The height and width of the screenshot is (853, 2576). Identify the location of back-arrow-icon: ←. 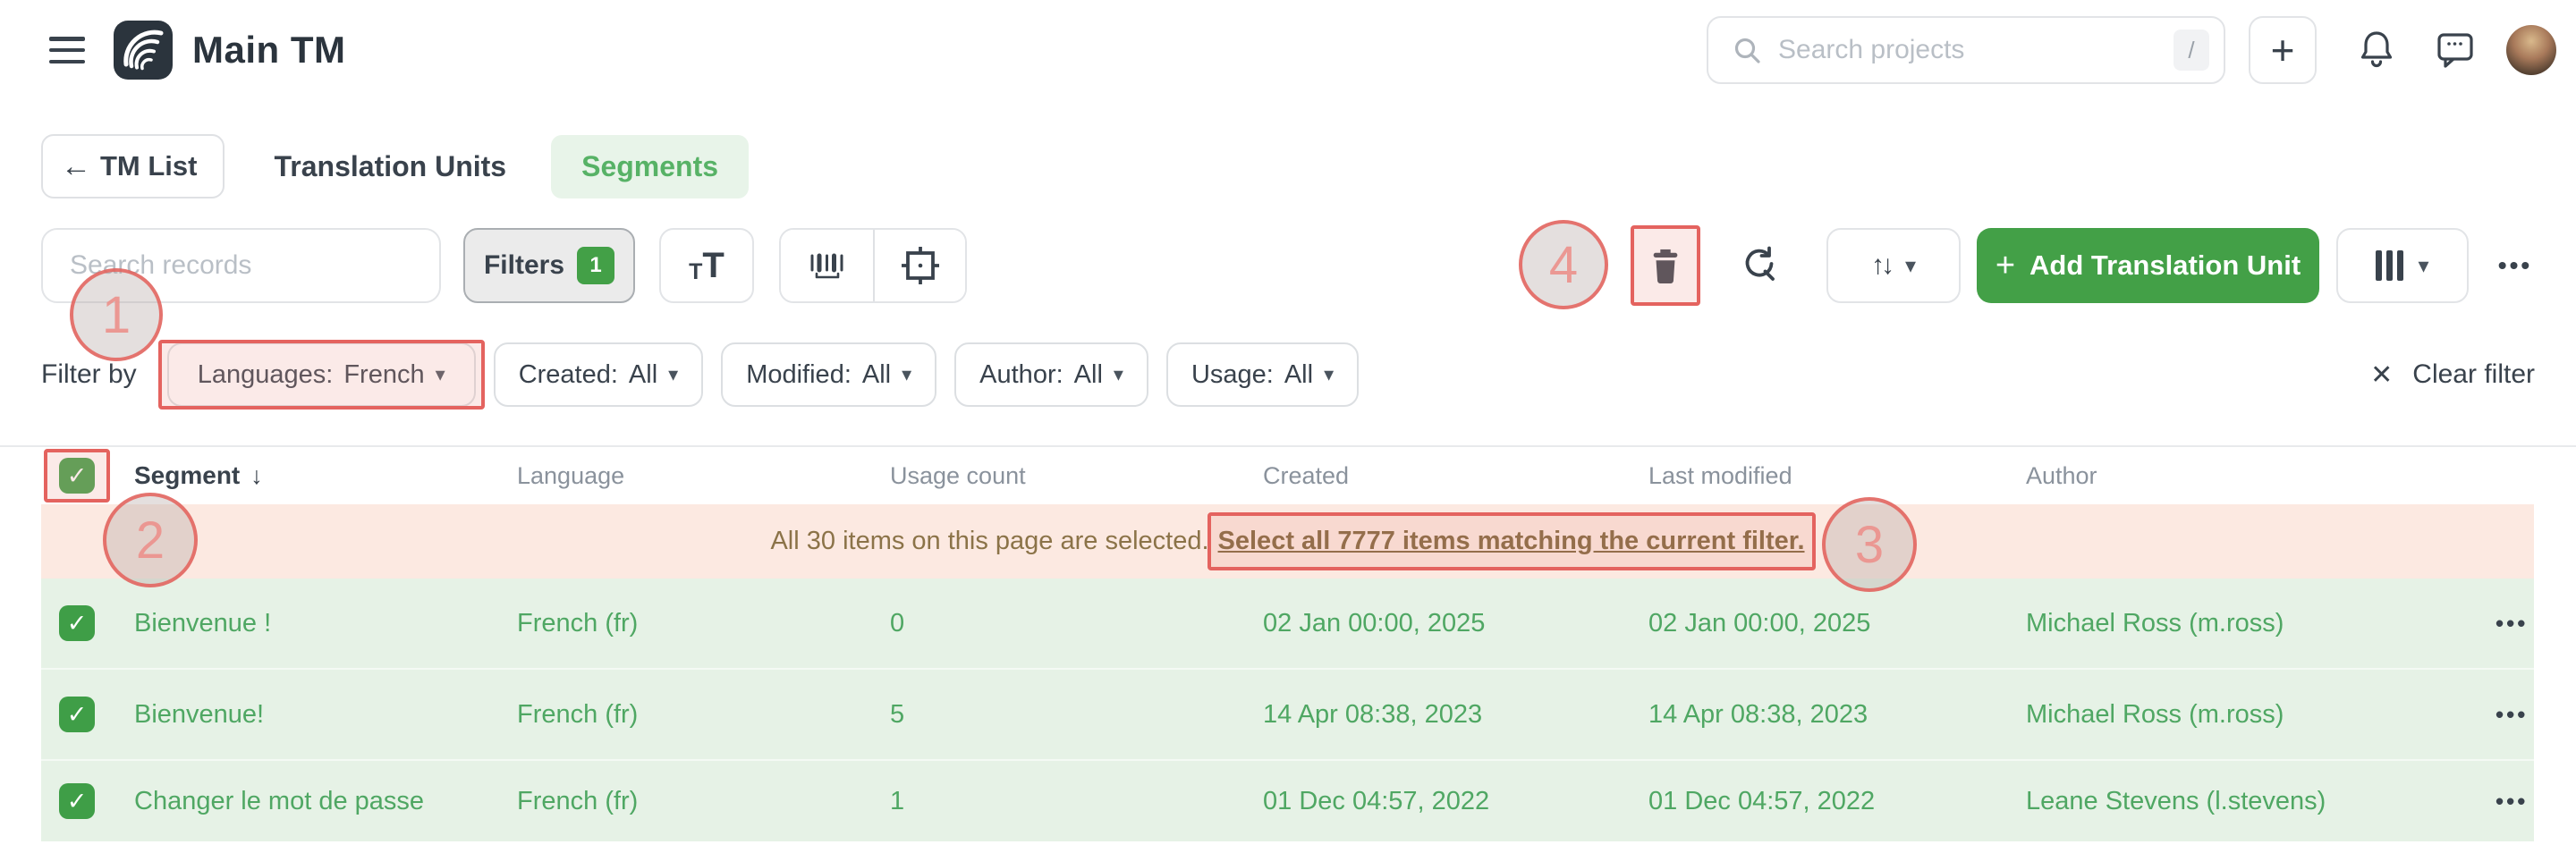
(76, 165).